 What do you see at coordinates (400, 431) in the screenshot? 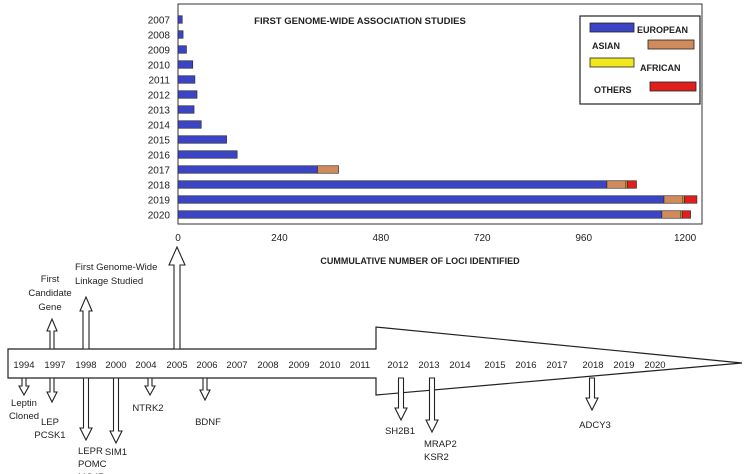
I see `event-label: SH2B1` at bounding box center [400, 431].